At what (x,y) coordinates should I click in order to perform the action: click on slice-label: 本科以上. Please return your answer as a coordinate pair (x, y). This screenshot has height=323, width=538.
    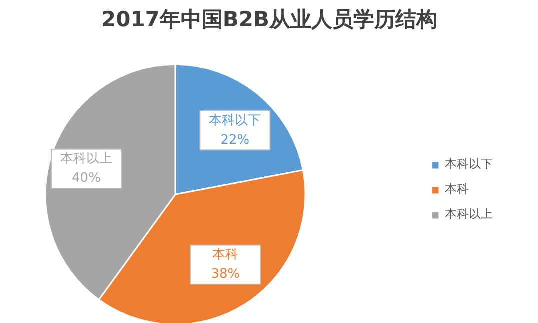
    Looking at the image, I should click on (86, 159).